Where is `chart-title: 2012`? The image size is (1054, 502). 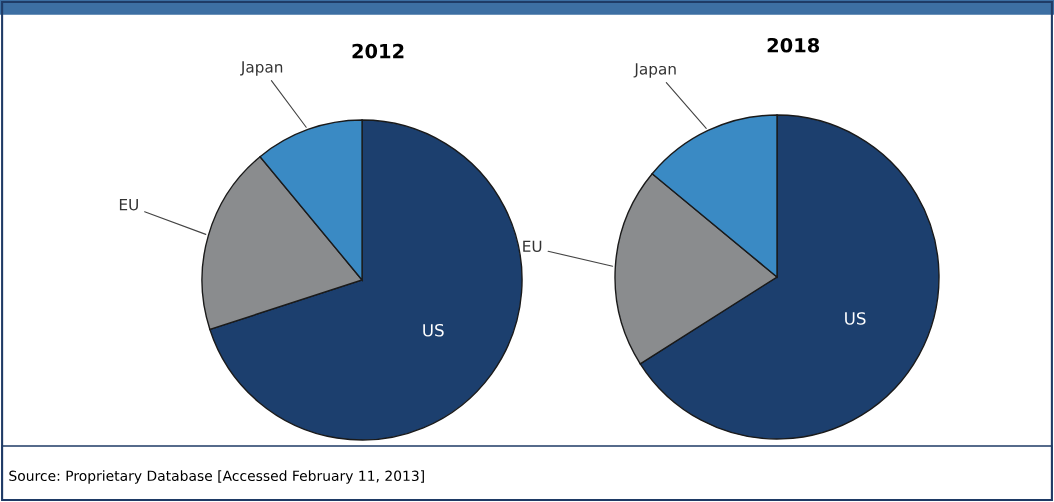
chart-title: 2012 is located at coordinates (378, 51).